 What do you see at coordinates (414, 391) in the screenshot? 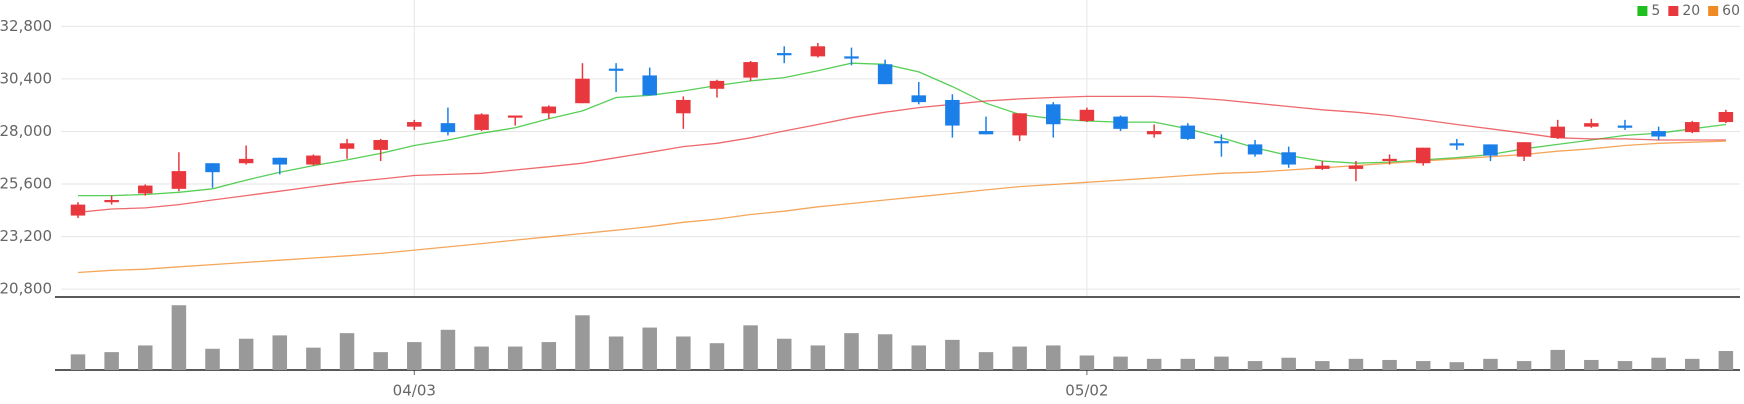
I see `x-tick-label: 04/03` at bounding box center [414, 391].